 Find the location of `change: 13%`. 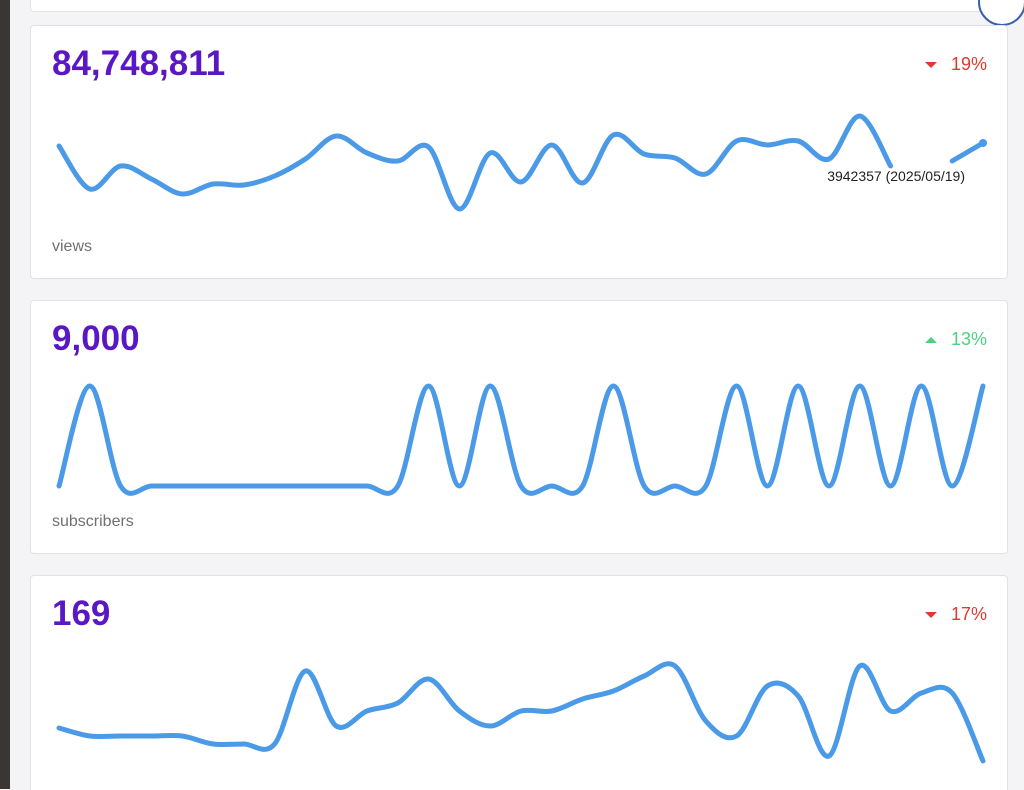

change: 13% is located at coordinates (955, 339).